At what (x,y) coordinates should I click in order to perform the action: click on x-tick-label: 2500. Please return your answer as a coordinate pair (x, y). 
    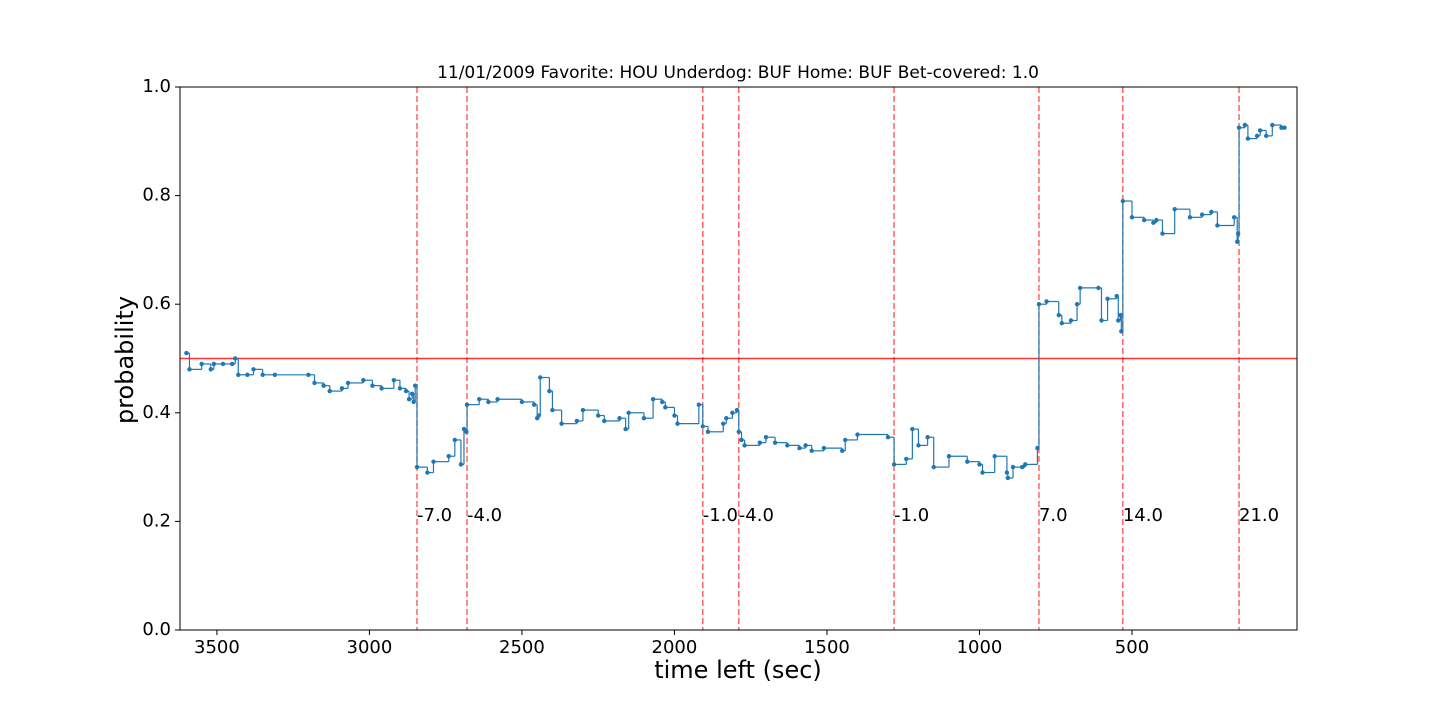
    Looking at the image, I should click on (522, 647).